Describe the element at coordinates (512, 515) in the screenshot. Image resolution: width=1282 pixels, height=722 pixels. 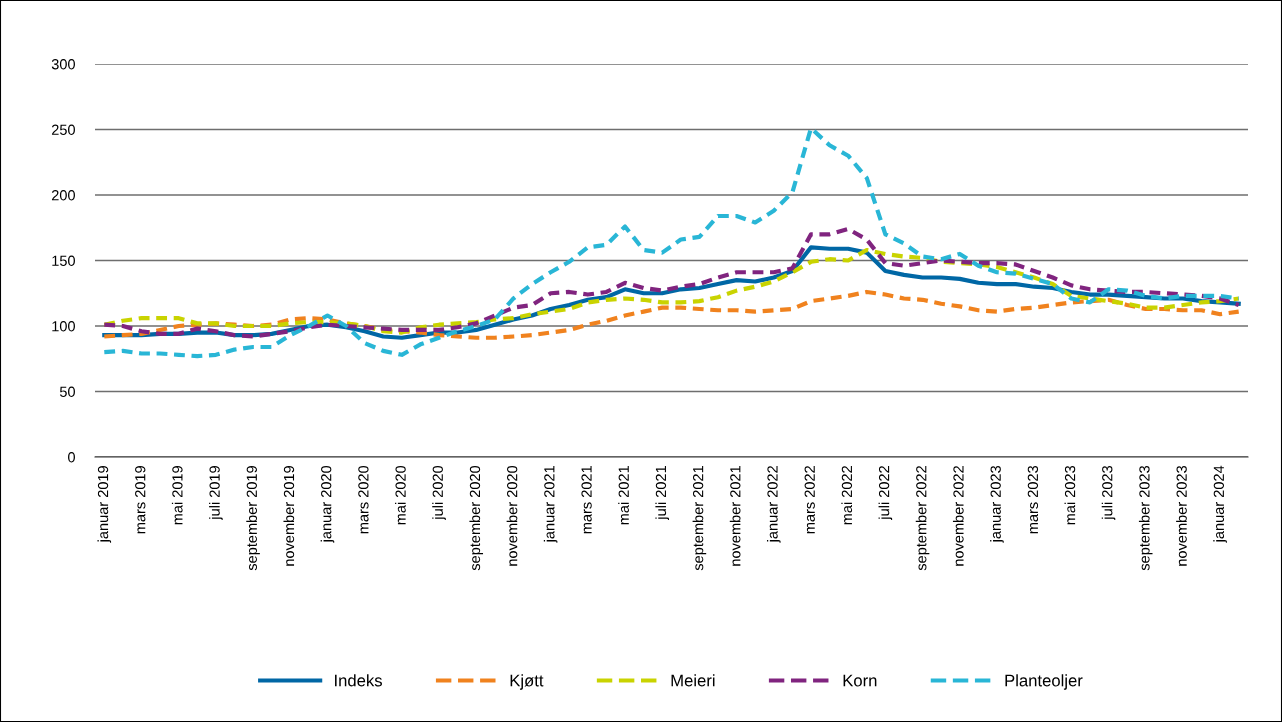
I see `x-tick-label: november 2020` at that location.